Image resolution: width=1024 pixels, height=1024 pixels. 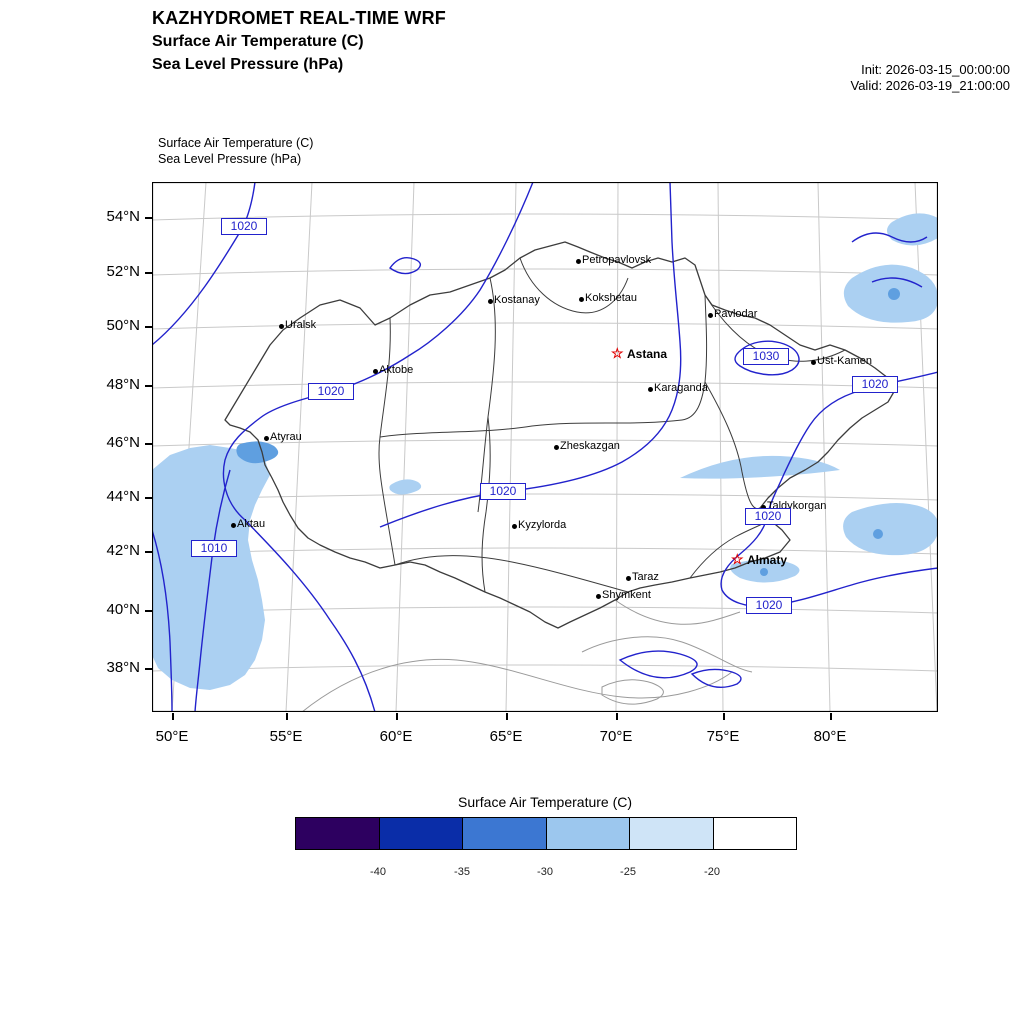 What do you see at coordinates (396, 370) in the screenshot?
I see `city-label: Aktobe` at bounding box center [396, 370].